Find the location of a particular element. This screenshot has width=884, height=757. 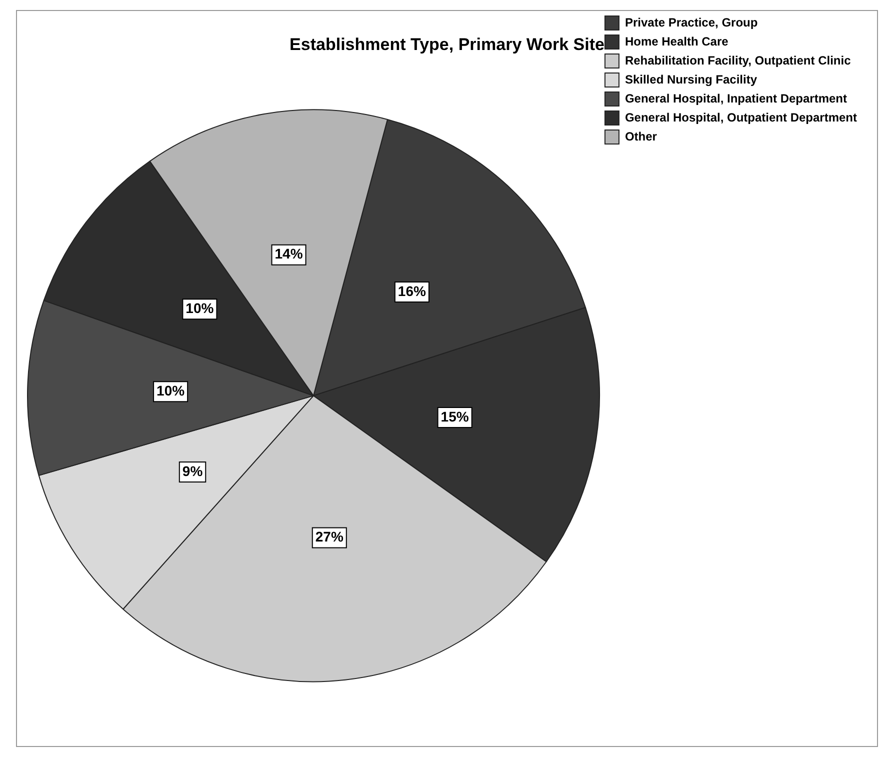

legend-label: General Hospital, Outpatient Department is located at coordinates (741, 117).